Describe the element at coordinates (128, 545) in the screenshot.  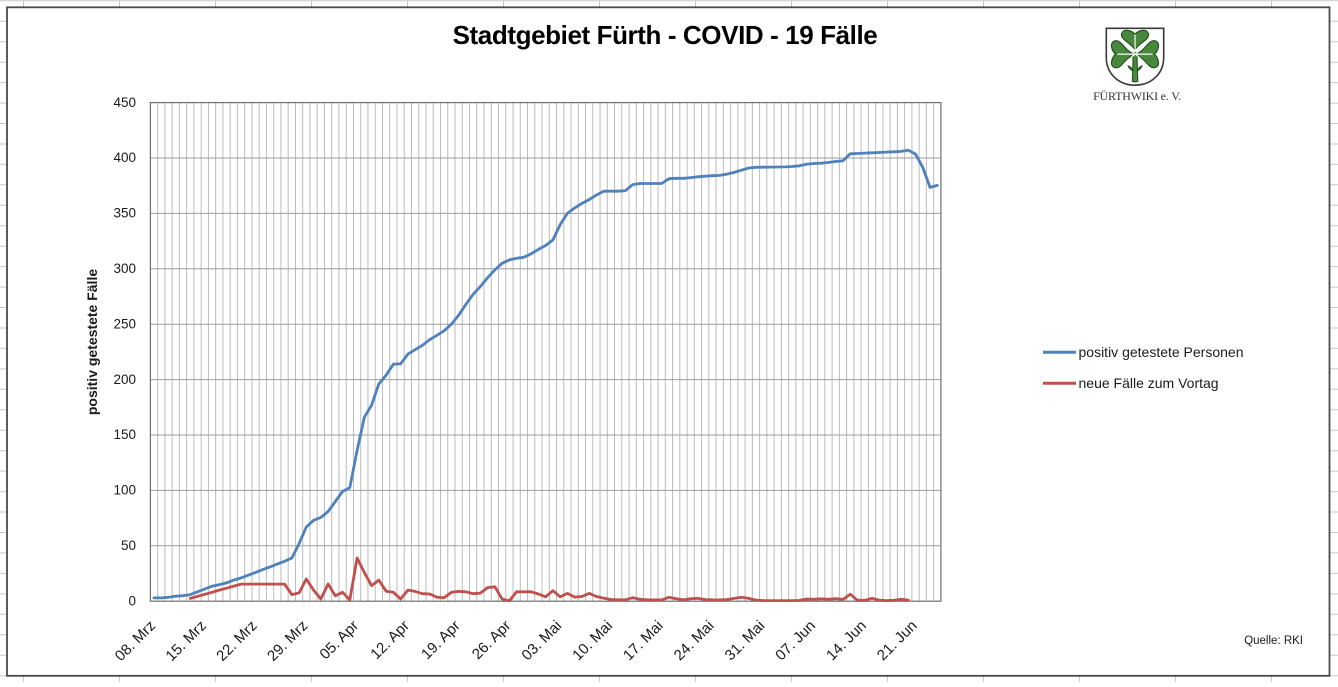
I see `svg-text: 50` at that location.